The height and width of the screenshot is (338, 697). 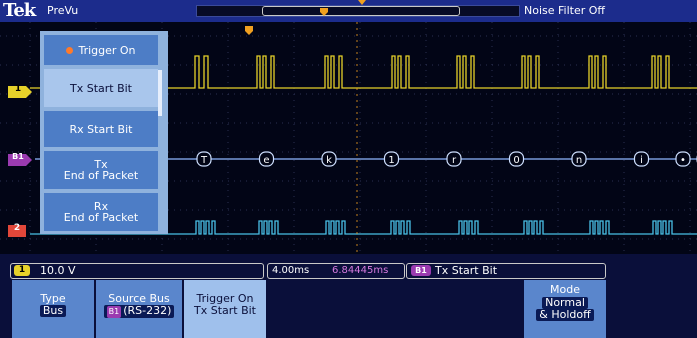 I want to click on mode-value-2: & Holdoff, so click(x=565, y=315).